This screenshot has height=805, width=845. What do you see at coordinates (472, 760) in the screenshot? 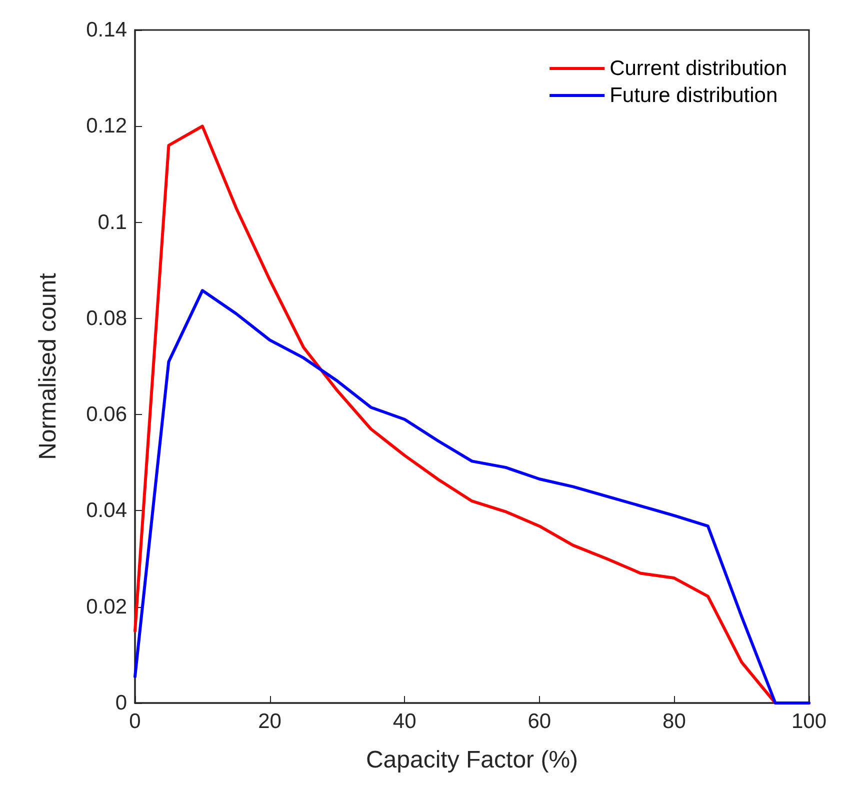
I see `x-axis-title: Capacity Factor (%)` at bounding box center [472, 760].